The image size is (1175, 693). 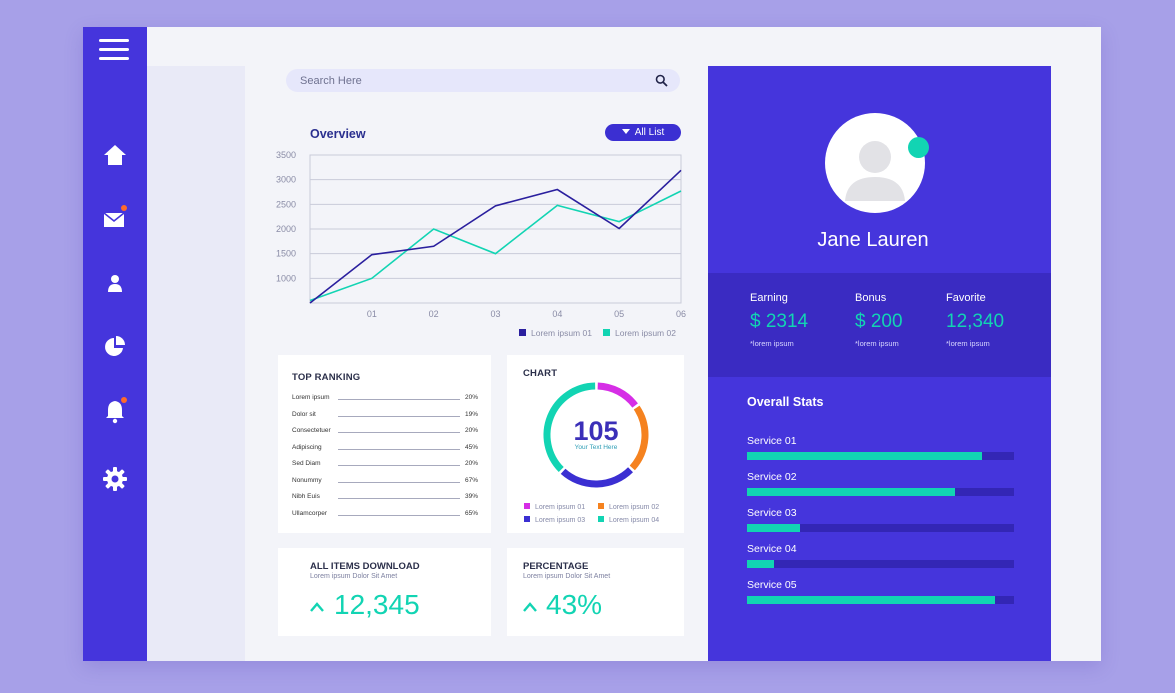 I want to click on ranking-row: Consectetuer 20%, so click(x=385, y=433).